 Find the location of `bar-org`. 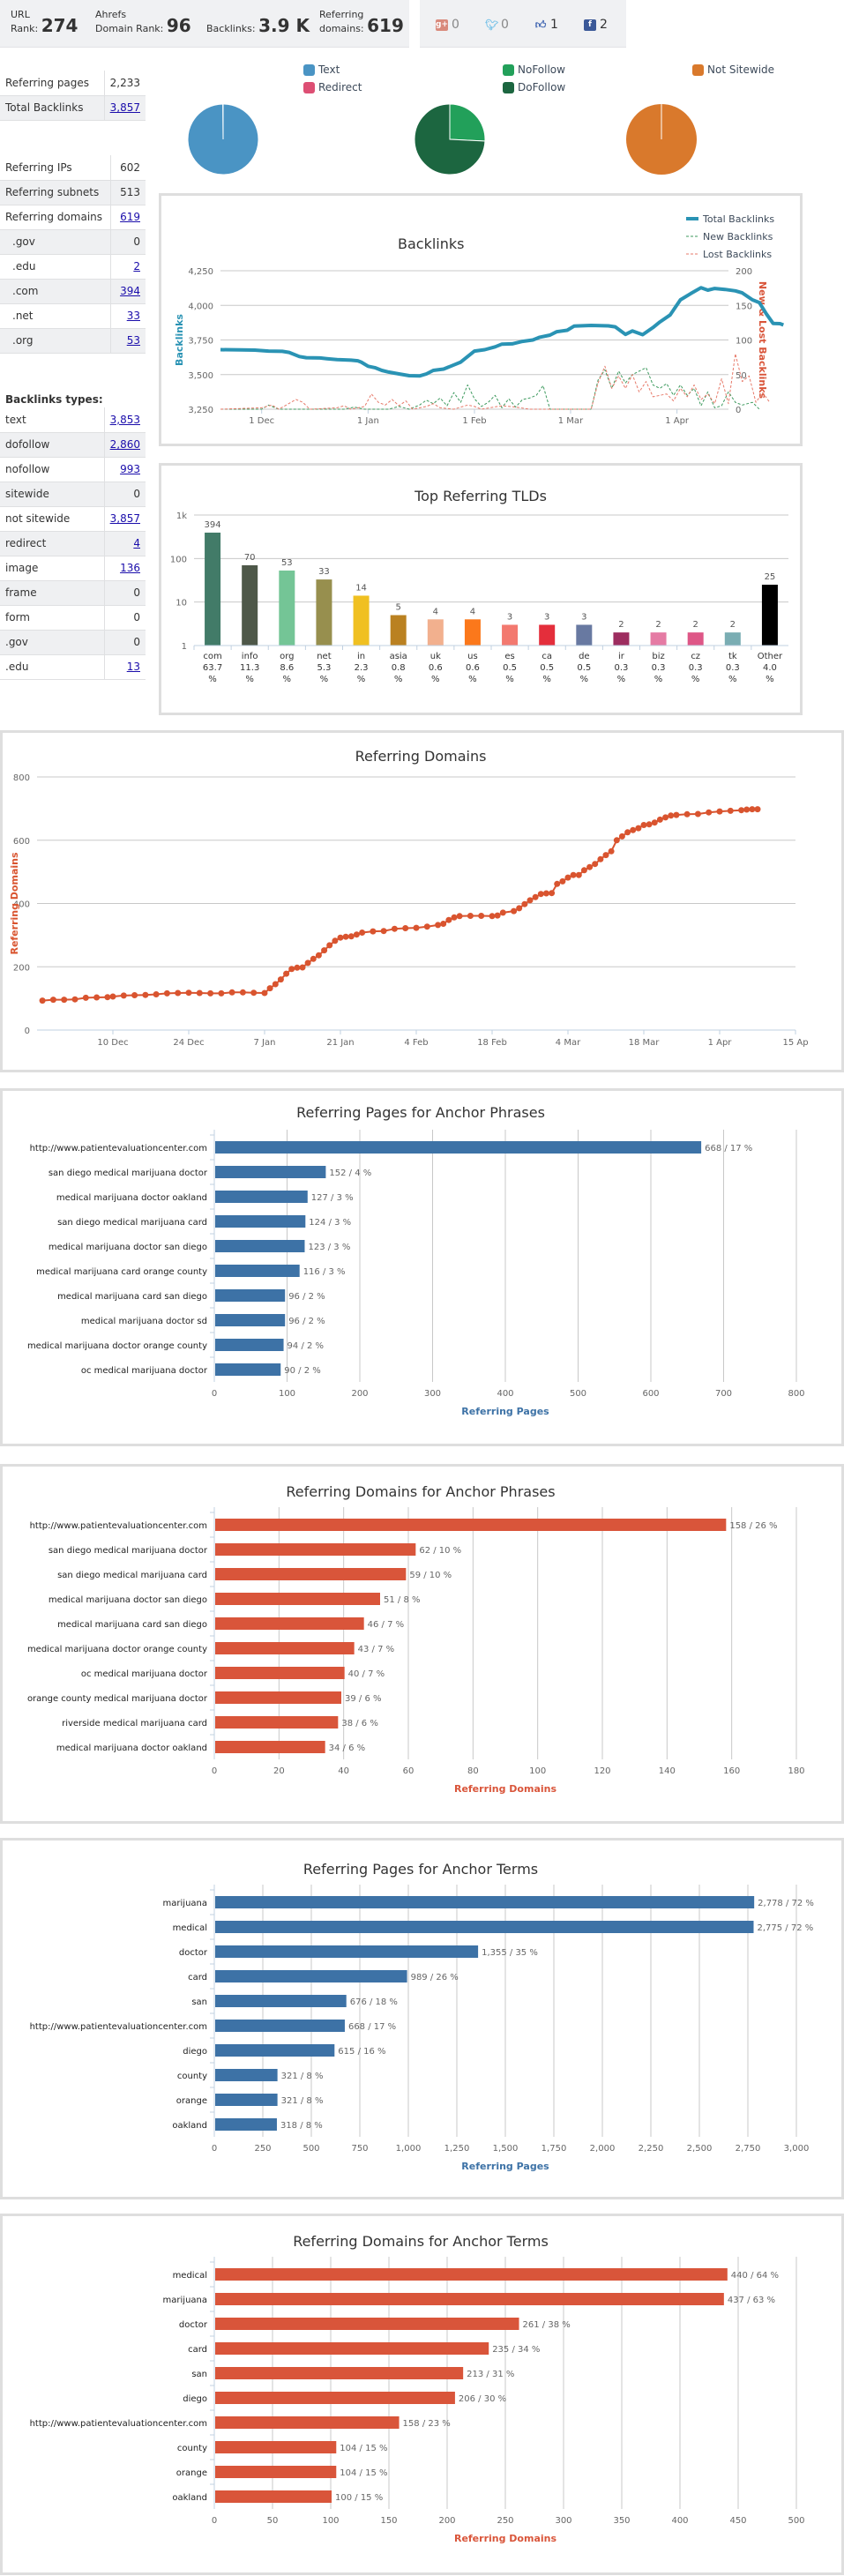

bar-org is located at coordinates (287, 608).